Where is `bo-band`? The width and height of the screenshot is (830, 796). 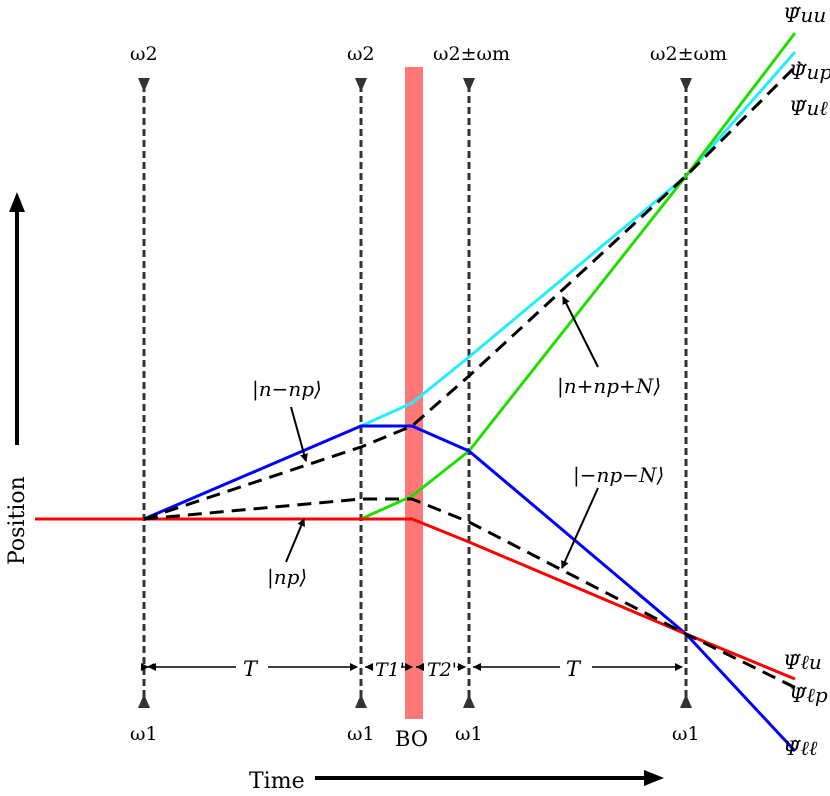 bo-band is located at coordinates (414, 393).